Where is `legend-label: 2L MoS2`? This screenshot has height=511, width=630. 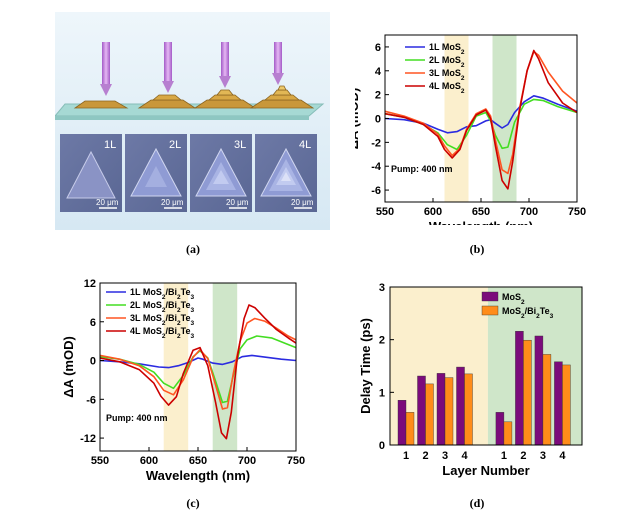 legend-label: 2L MoS2 is located at coordinates (447, 62).